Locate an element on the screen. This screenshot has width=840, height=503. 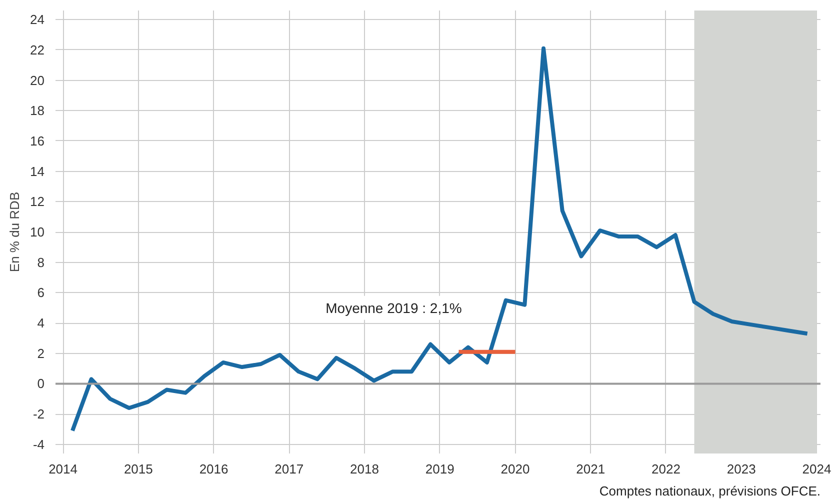
x-tick-label: 2014 is located at coordinates (63, 469).